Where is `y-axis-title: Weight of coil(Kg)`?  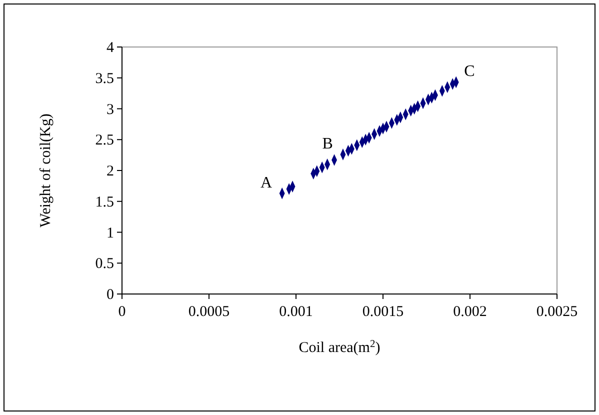 y-axis-title: Weight of coil(Kg) is located at coordinates (46, 171).